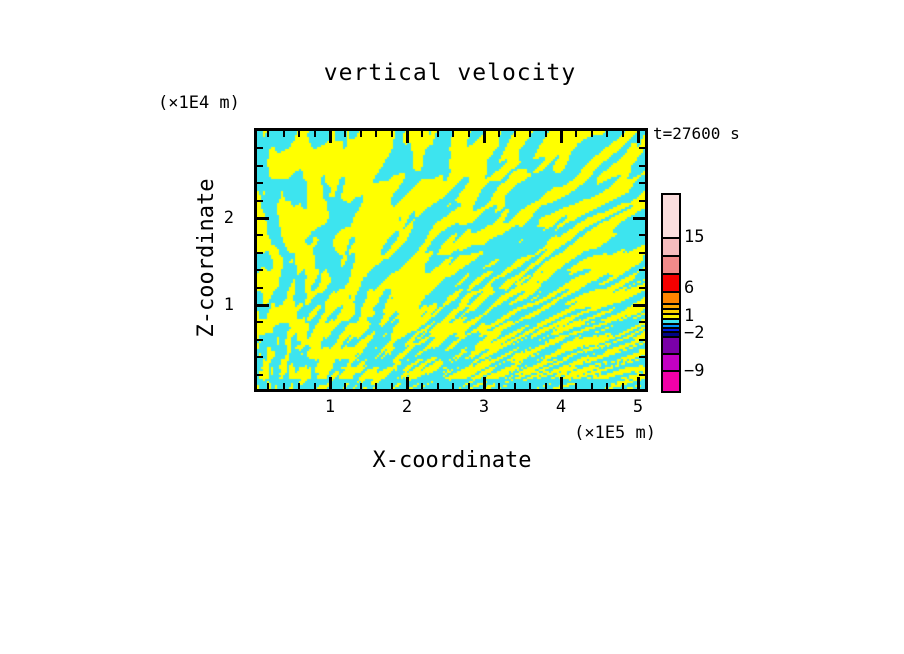 This screenshot has width=904, height=654. What do you see at coordinates (407, 407) in the screenshot?
I see `x-tick-label: 2` at bounding box center [407, 407].